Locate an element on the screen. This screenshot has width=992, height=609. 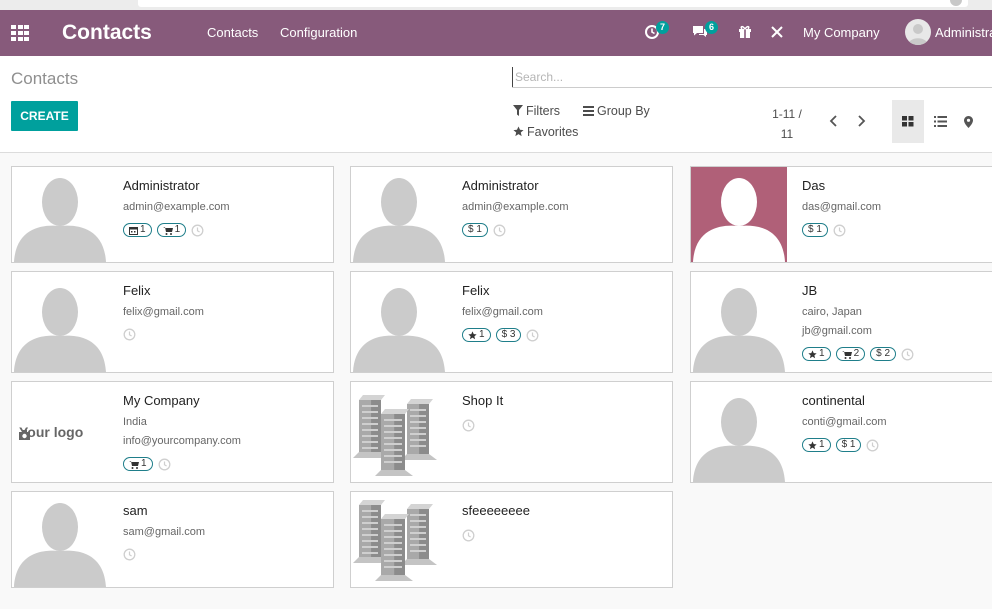
bars-icon is located at coordinates (588, 111).